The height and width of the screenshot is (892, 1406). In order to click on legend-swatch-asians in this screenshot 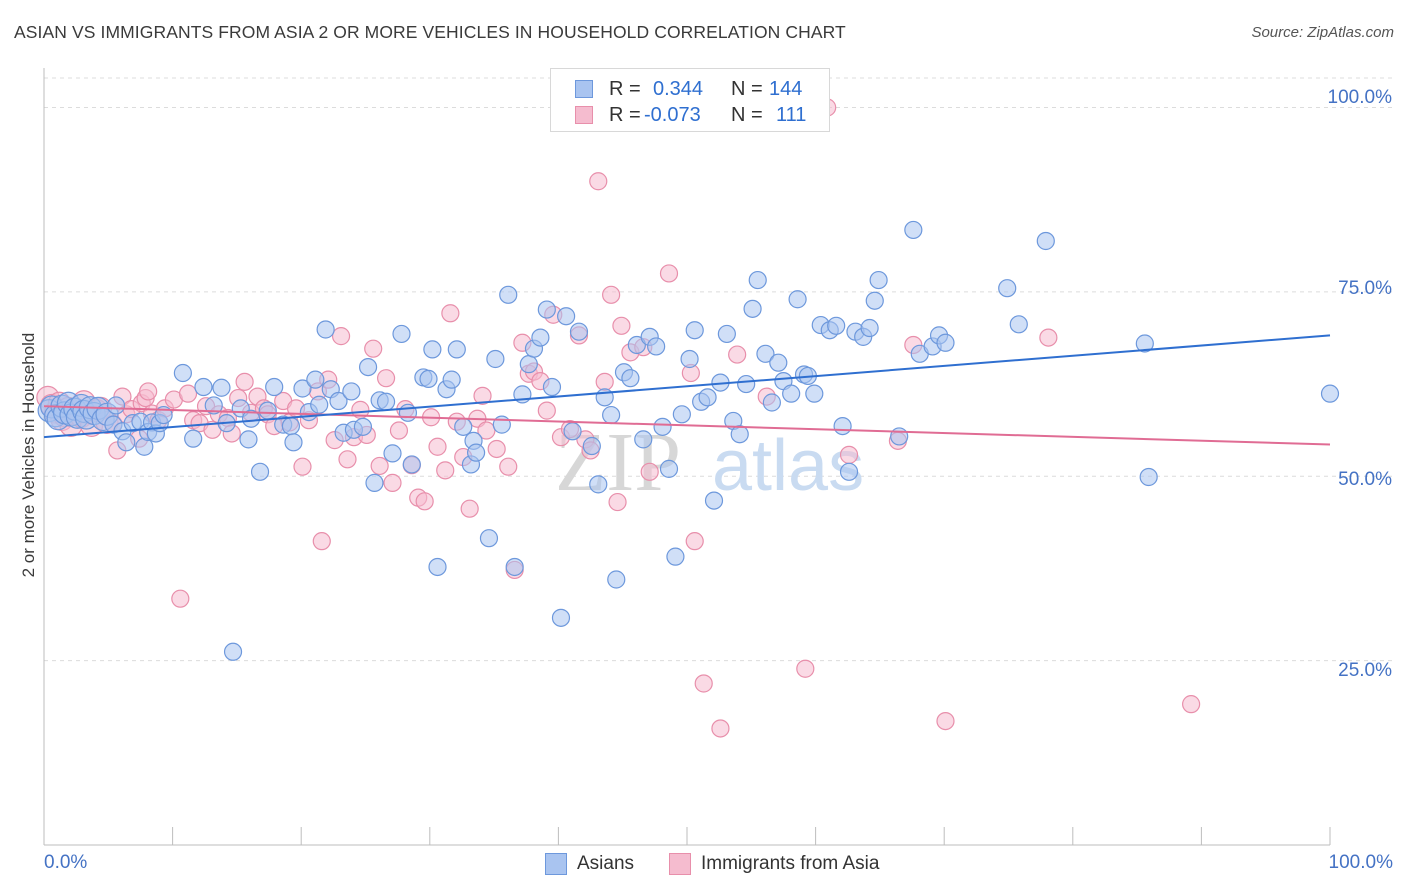, I will do `click(556, 864)`.